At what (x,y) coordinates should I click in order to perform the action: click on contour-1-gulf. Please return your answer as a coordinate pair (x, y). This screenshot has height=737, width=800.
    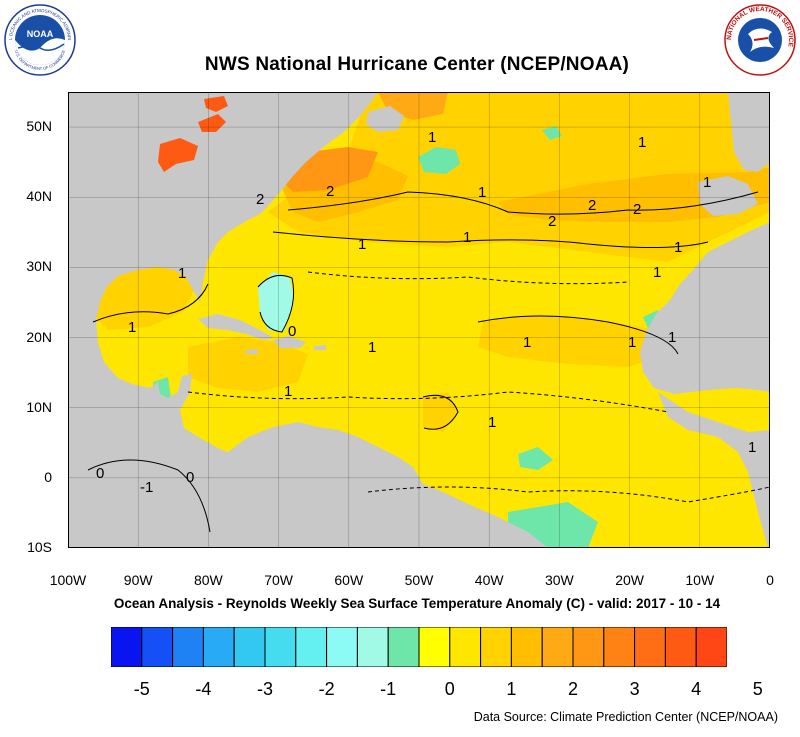
    Looking at the image, I should click on (150, 303).